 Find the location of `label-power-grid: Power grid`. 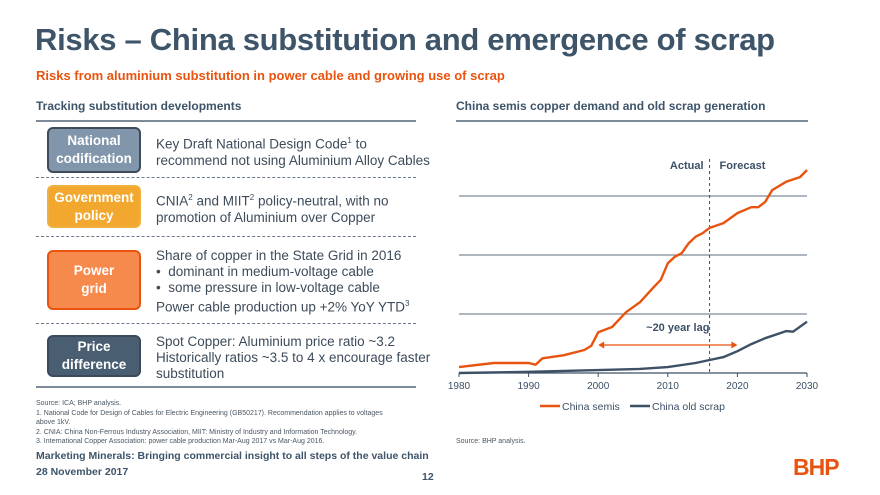

label-power-grid: Power grid is located at coordinates (94, 280).